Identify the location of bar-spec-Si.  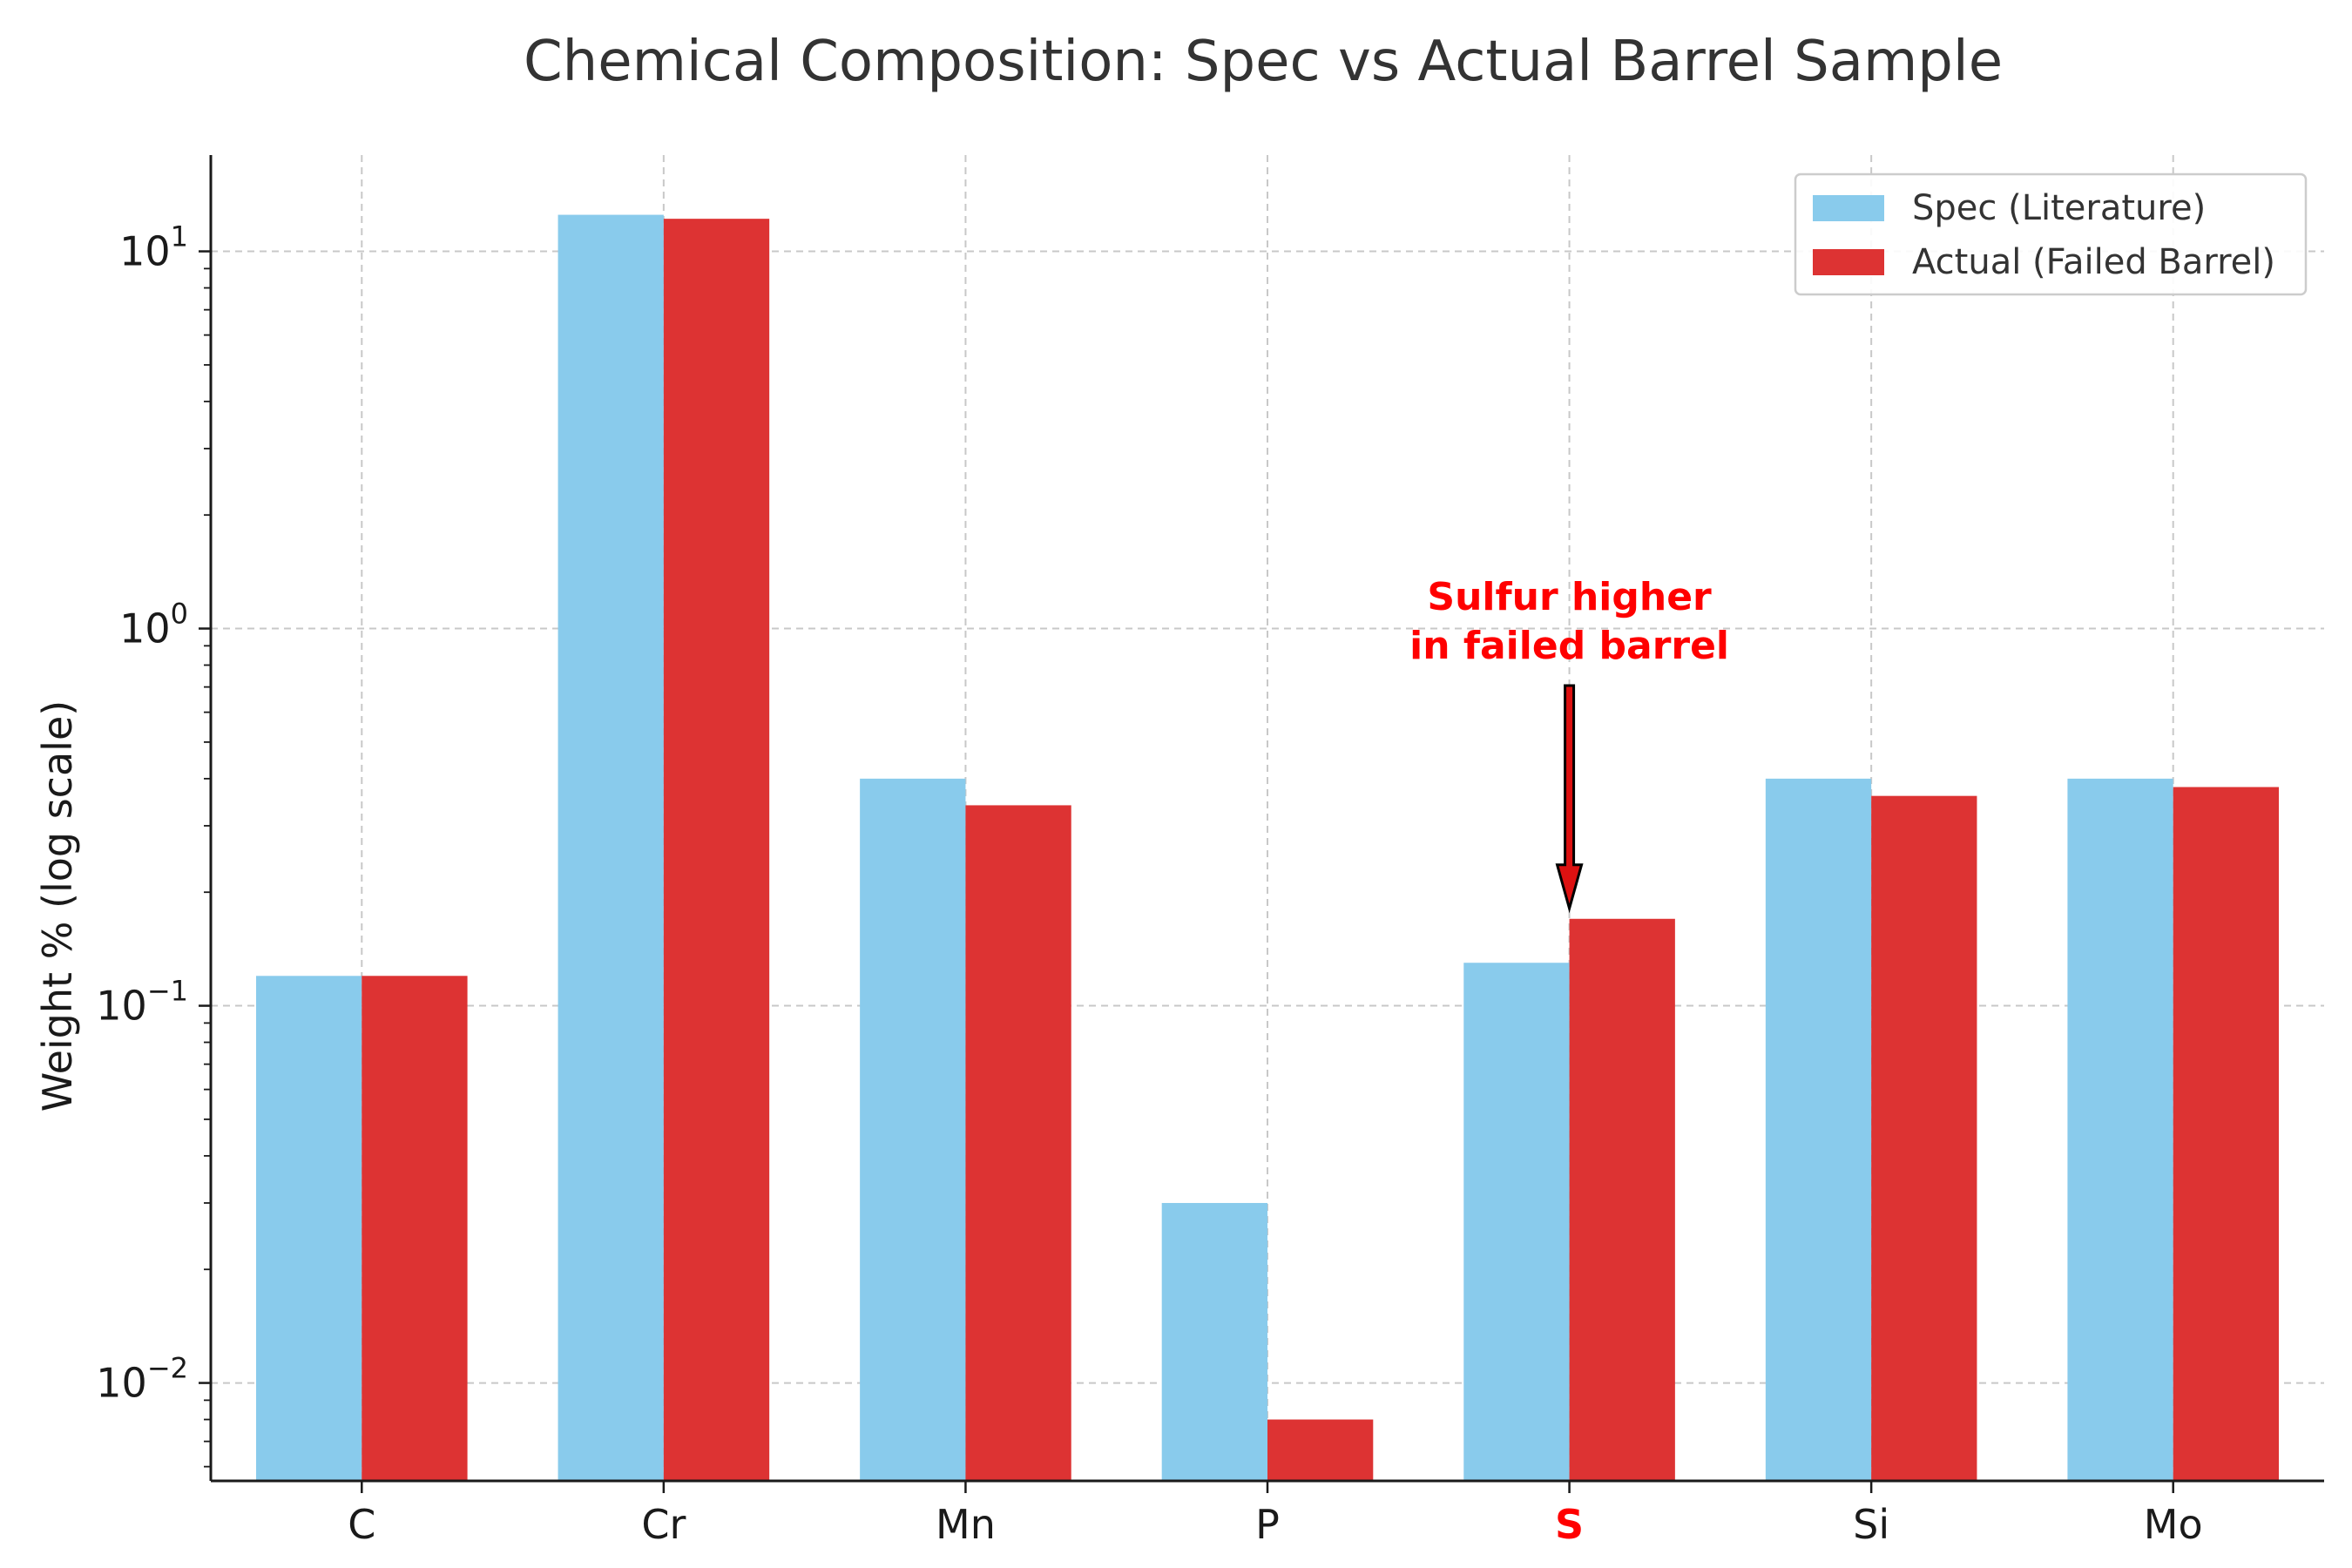
(1818, 1129).